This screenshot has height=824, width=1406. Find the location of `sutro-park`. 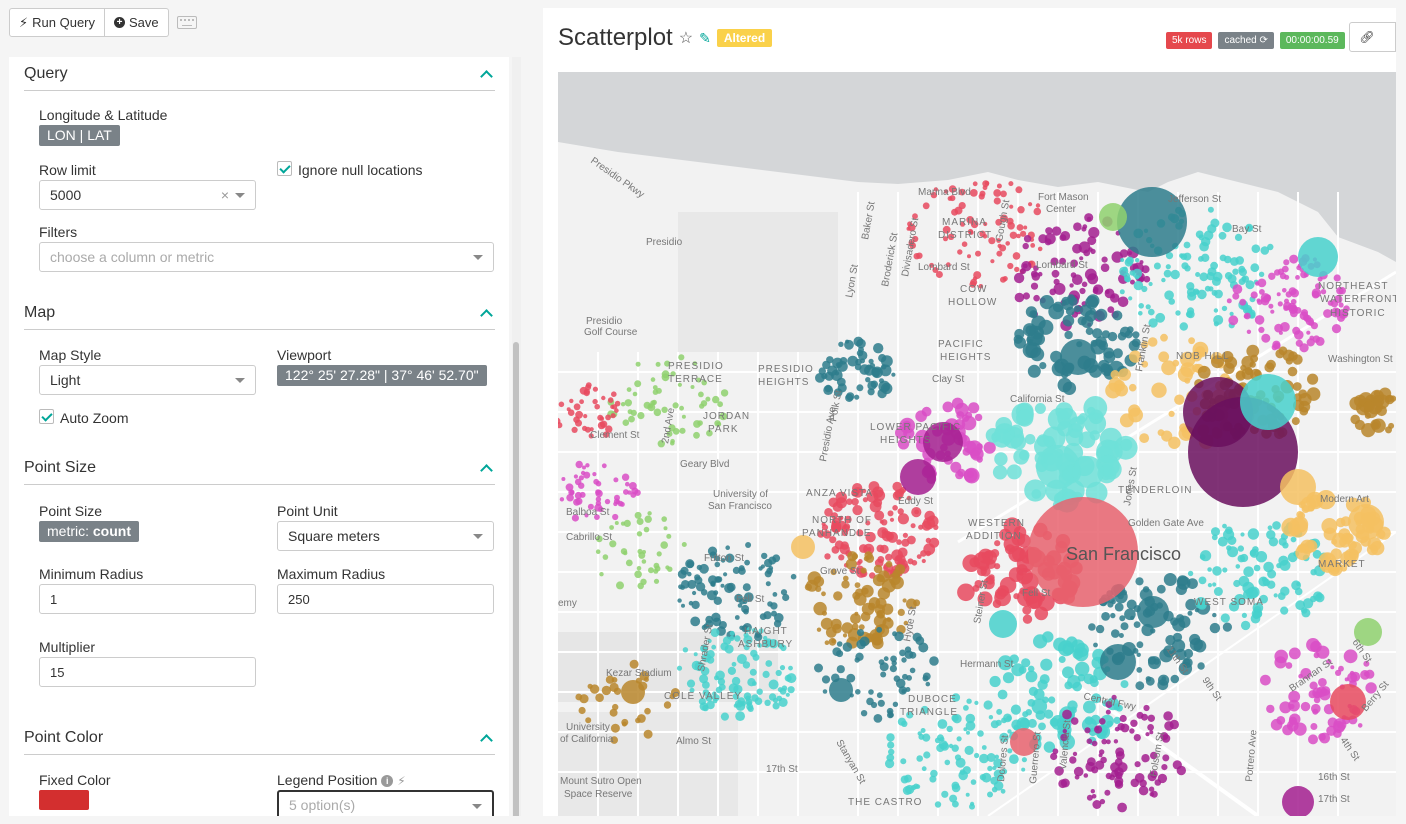

sutro-park is located at coordinates (648, 764).